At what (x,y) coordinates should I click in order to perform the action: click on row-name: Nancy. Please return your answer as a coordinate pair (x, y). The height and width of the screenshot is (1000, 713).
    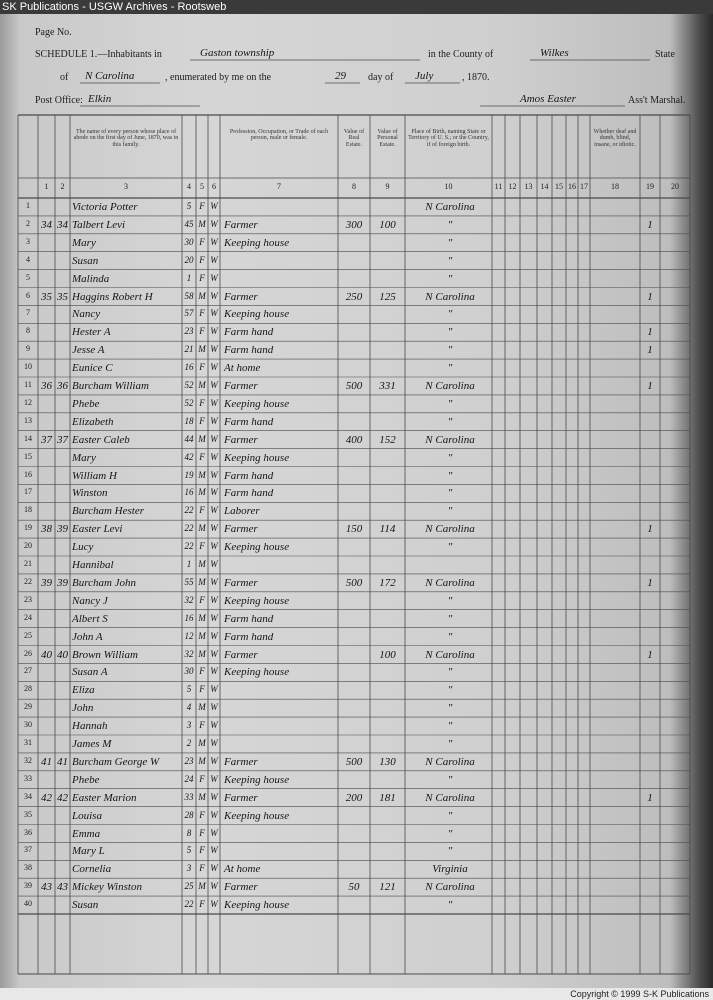
    Looking at the image, I should click on (86, 314).